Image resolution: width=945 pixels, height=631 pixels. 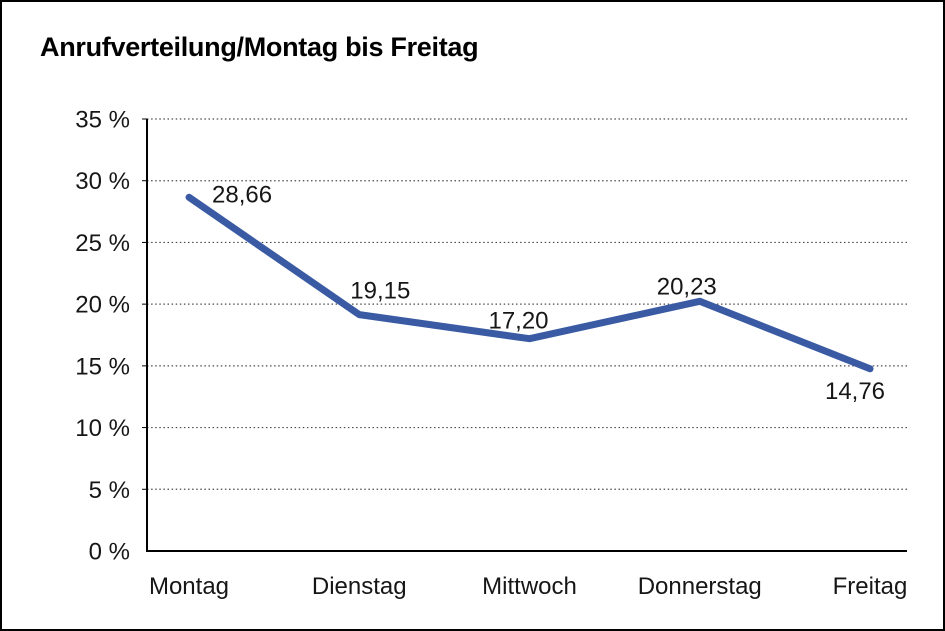 What do you see at coordinates (109, 552) in the screenshot?
I see `y-tick-label: 0 %` at bounding box center [109, 552].